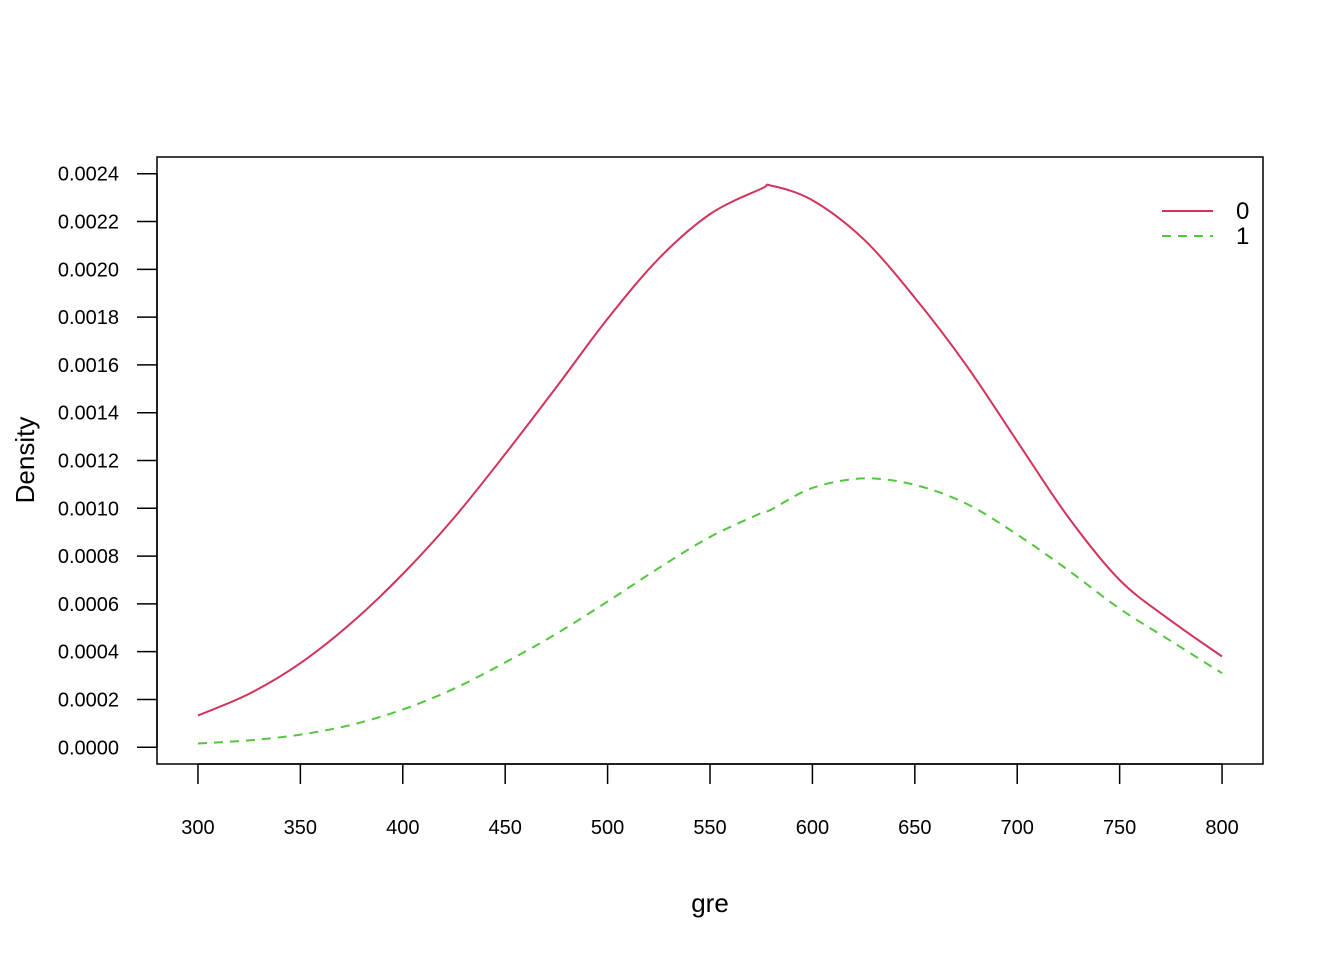 Image resolution: width=1344 pixels, height=960 pixels. Describe the element at coordinates (88, 223) in the screenshot. I see `y-tick-label: 0.0022` at that location.